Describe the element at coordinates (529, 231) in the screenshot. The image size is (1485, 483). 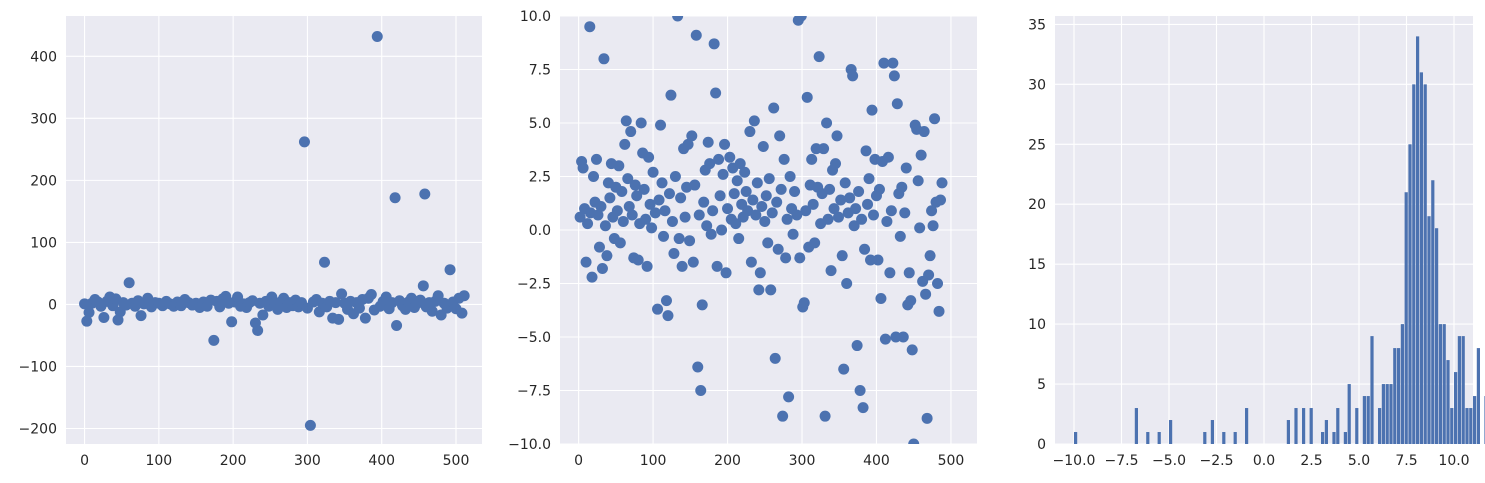
I see `y-axis-tick-labels: −10.0 −7.5 −5.0 −2.5 0.0 2.5 5.0 7.5 10.0` at that location.